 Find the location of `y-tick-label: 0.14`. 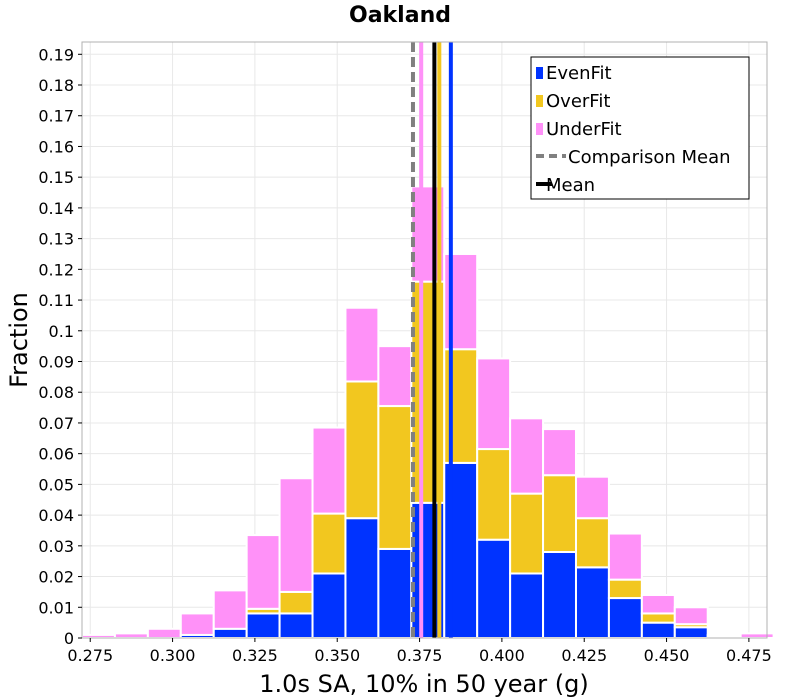

y-tick-label: 0.14 is located at coordinates (56, 208).